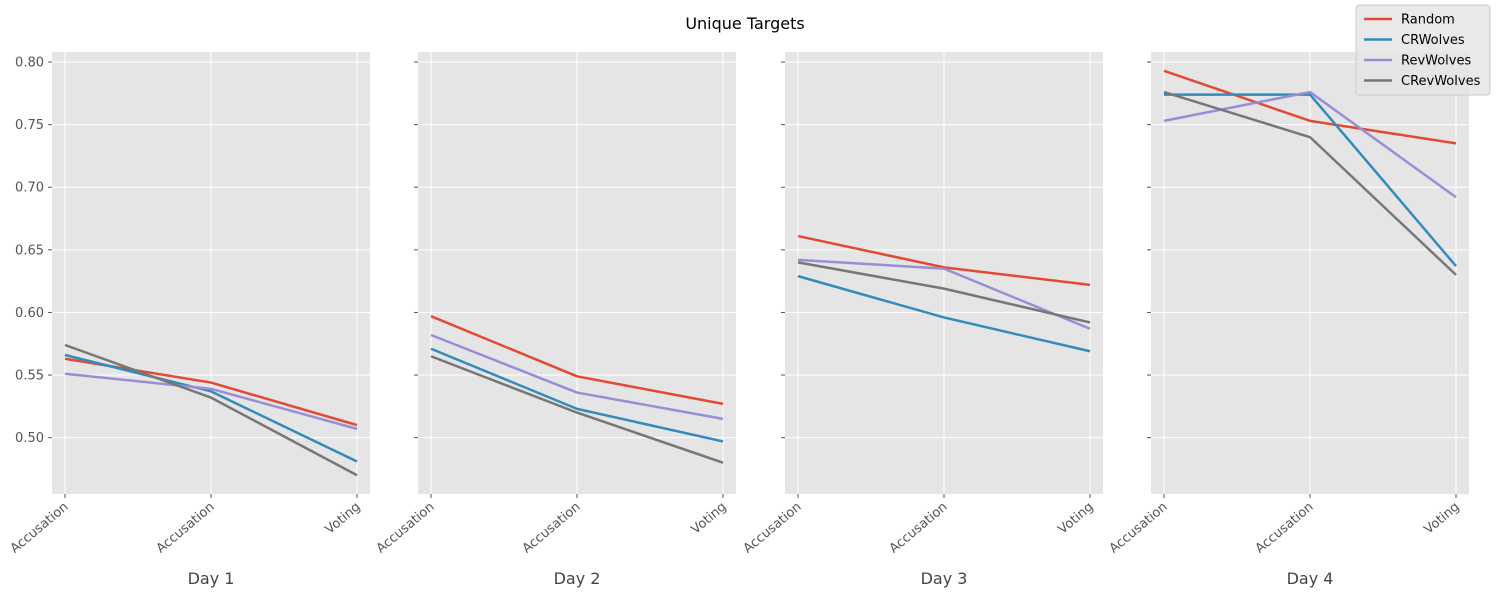 This screenshot has width=1498, height=598. What do you see at coordinates (29, 125) in the screenshot?
I see `y-tick-label: 0.75` at bounding box center [29, 125].